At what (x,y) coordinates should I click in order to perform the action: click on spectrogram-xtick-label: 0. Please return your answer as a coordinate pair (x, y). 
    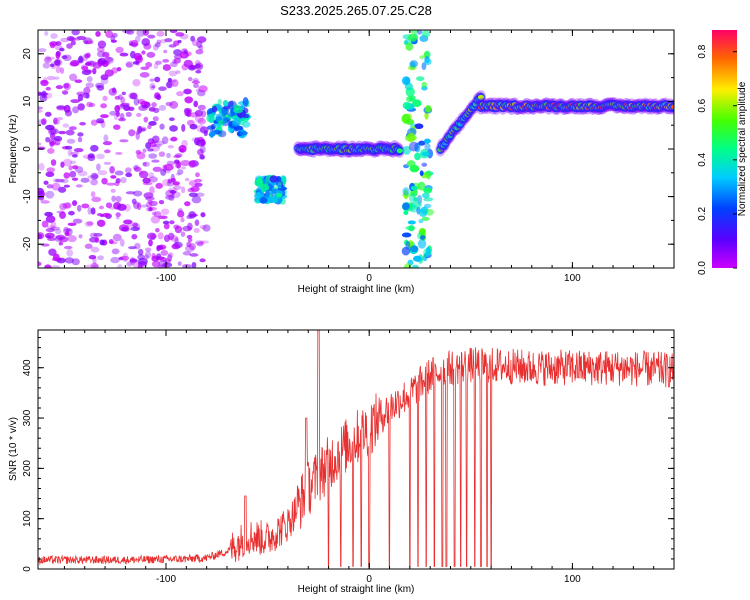
    Looking at the image, I should click on (369, 278).